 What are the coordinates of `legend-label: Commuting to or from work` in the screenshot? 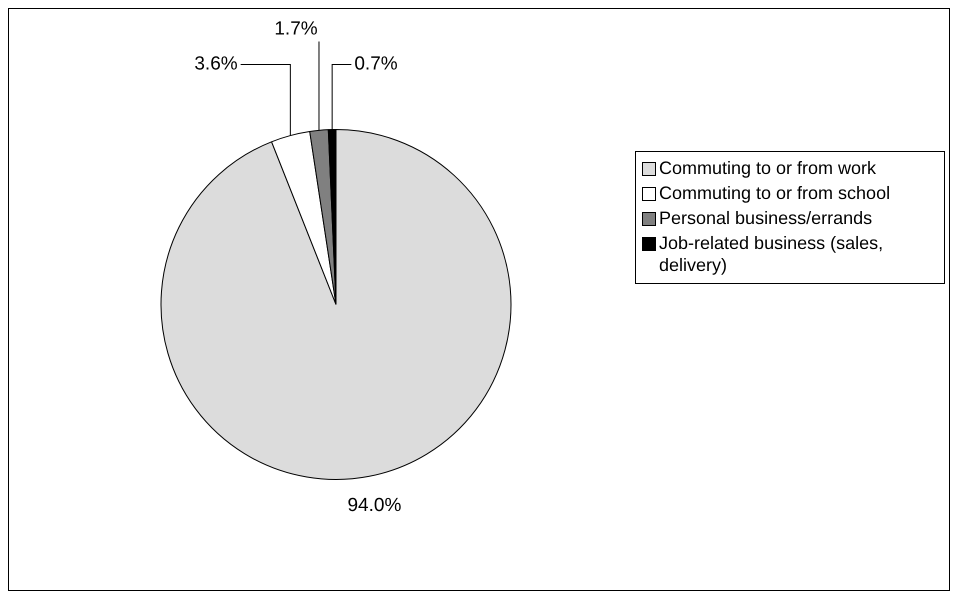 It's located at (767, 168).